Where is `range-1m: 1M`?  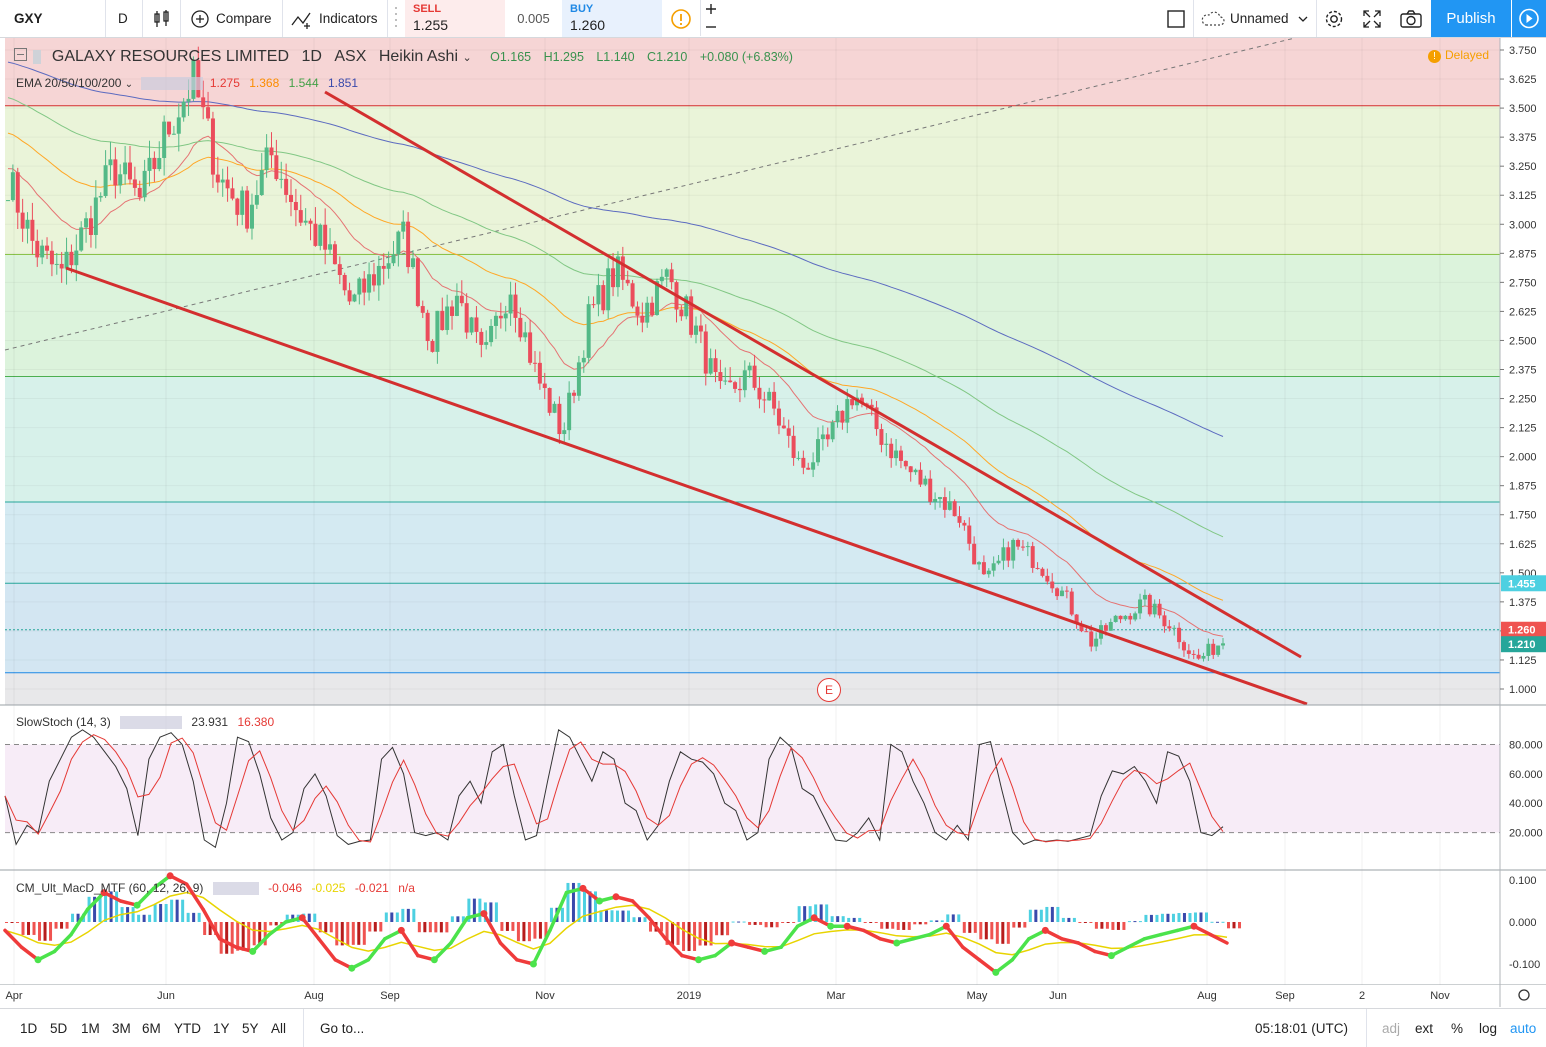
range-1m: 1M is located at coordinates (90, 1028).